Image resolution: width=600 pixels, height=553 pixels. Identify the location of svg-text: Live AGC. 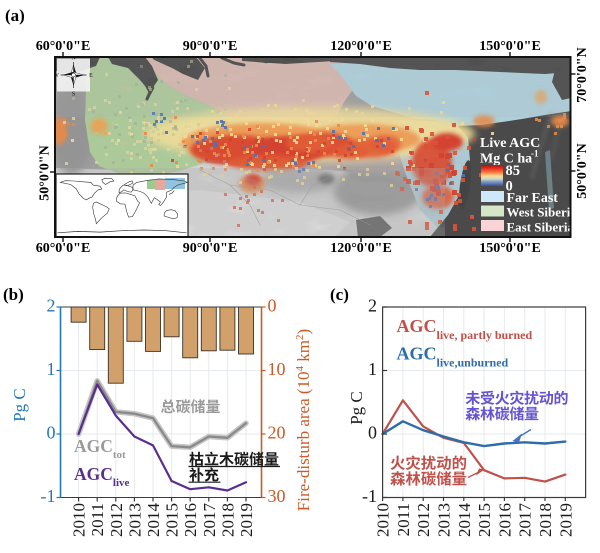
(510, 143).